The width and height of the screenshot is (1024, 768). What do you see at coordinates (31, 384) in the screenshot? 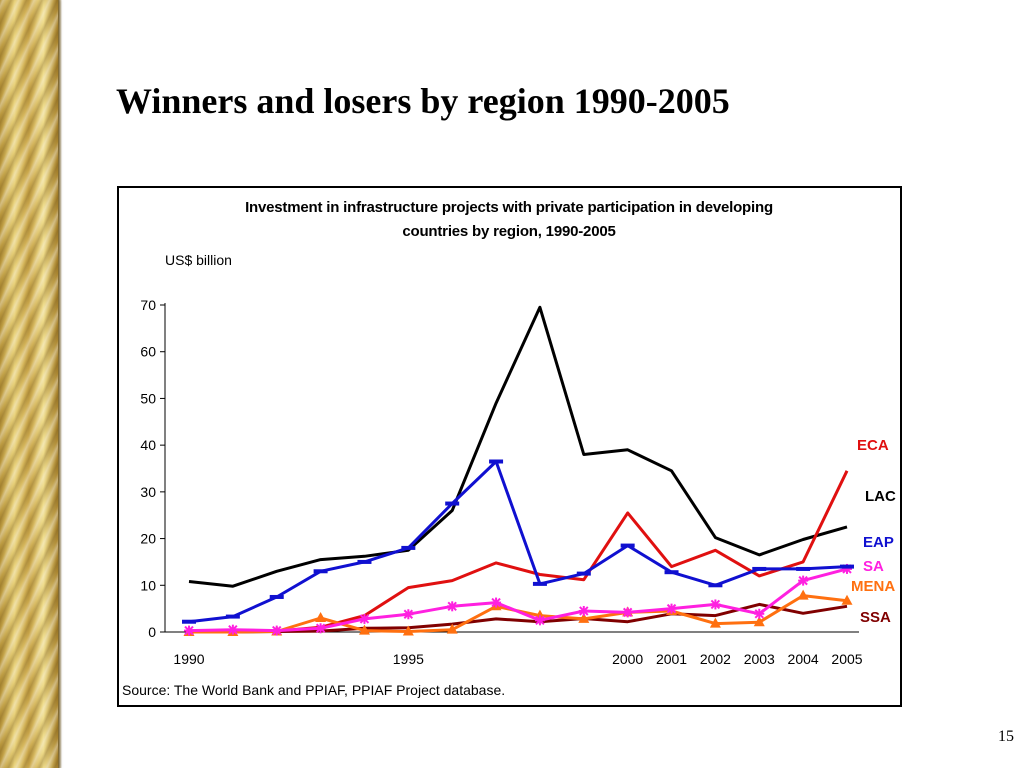
I see `decorative-side-border` at bounding box center [31, 384].